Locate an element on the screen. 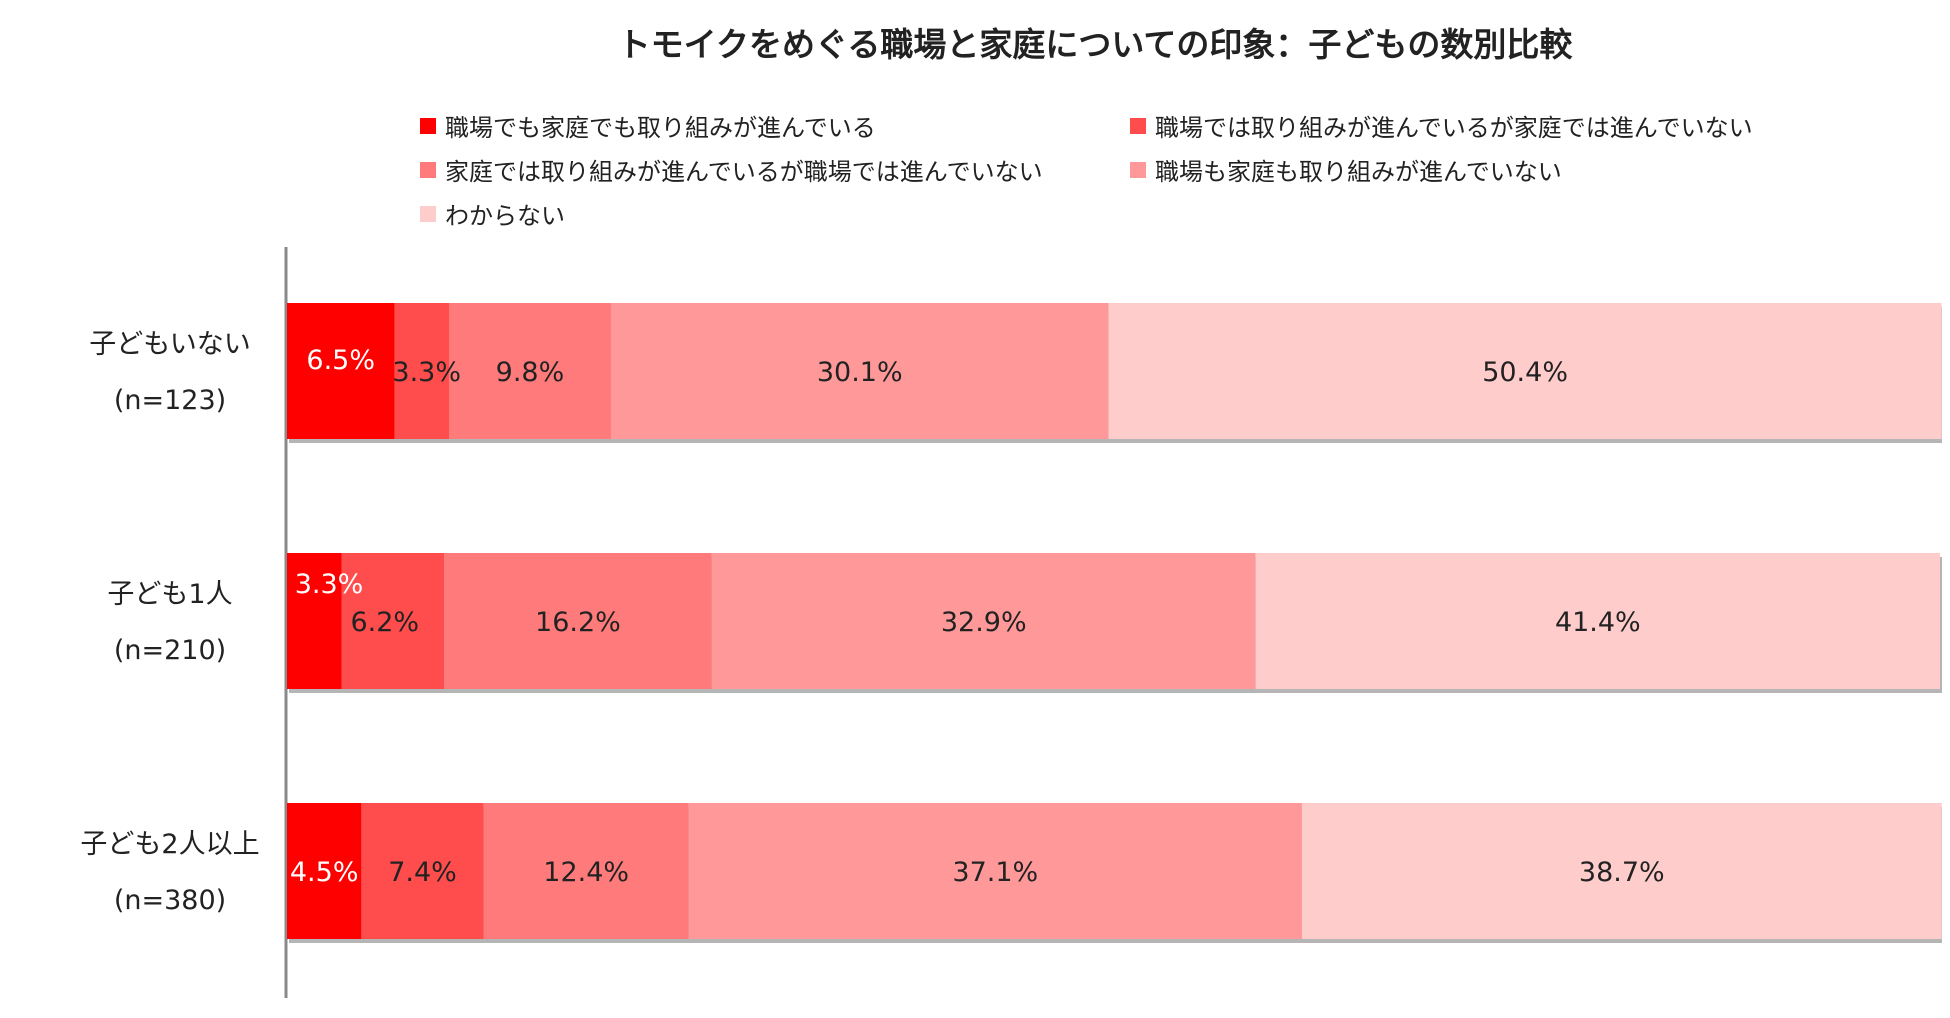 Image resolution: width=1950 pixels, height=1018 pixels. legend-label: 職場では取り組みが進んでいるが家庭では進んでいない is located at coordinates (1454, 128).